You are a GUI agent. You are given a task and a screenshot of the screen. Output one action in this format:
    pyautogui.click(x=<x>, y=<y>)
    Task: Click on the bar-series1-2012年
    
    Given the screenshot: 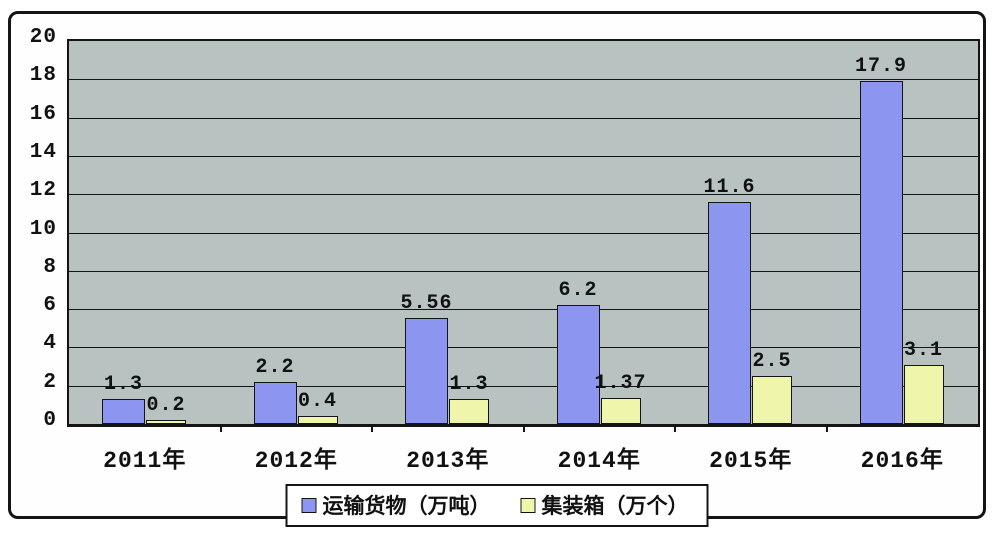 What is the action you would take?
    pyautogui.click(x=275, y=402)
    